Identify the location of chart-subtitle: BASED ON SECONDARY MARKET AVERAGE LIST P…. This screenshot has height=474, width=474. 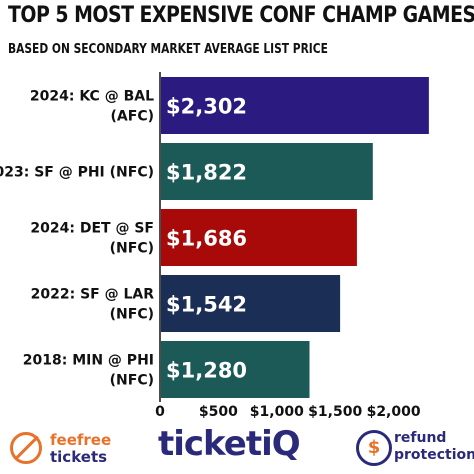
(168, 49).